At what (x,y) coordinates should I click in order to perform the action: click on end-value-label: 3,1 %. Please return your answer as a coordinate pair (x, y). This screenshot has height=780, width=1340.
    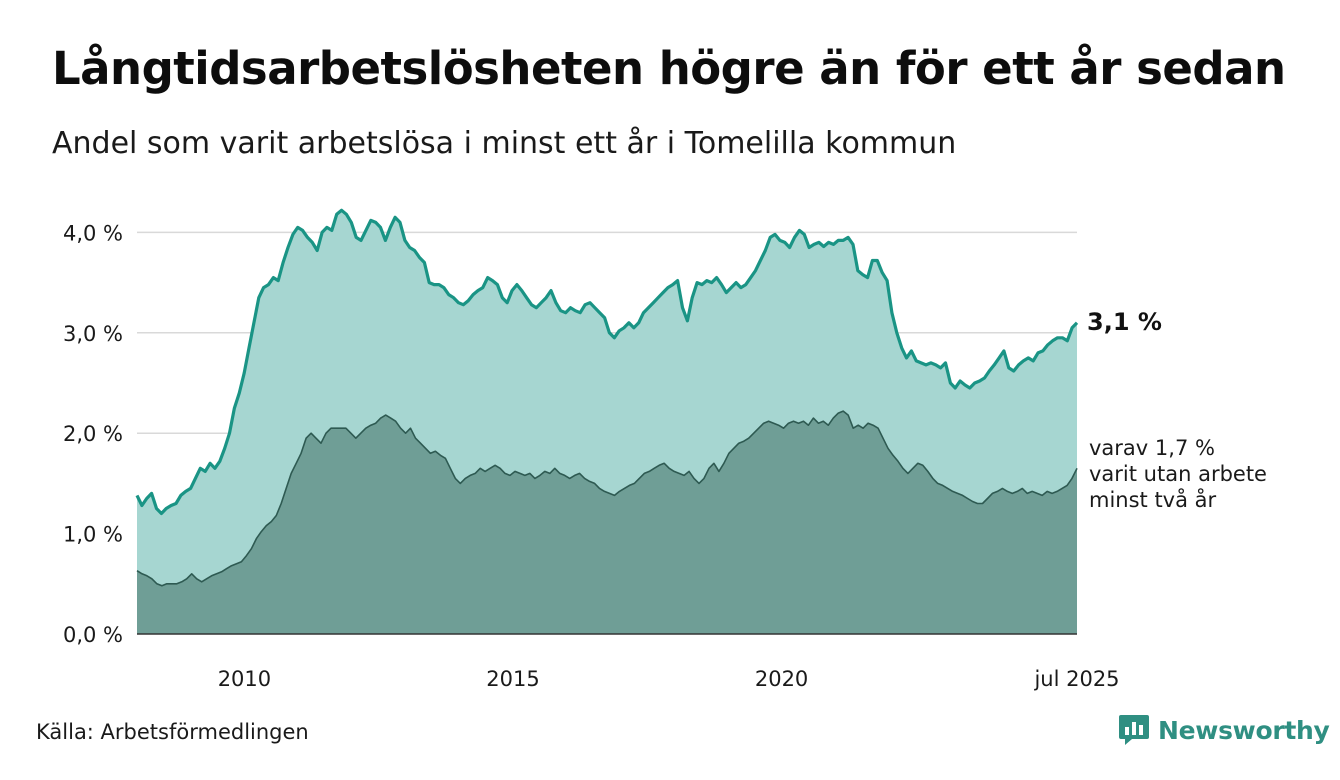
    Looking at the image, I should click on (1124, 322).